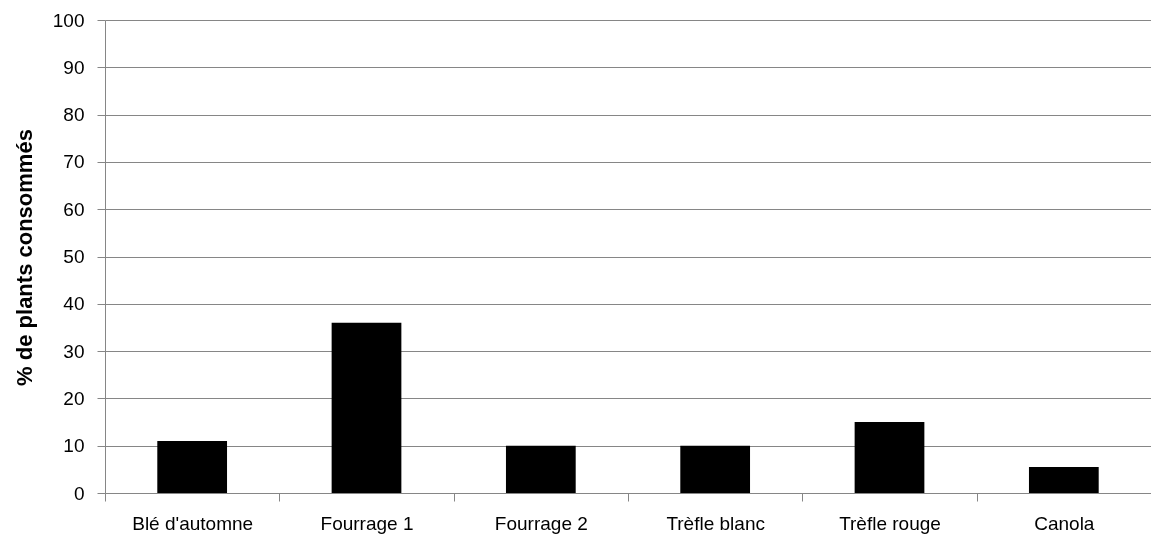  I want to click on y-axis-title: % de plants consommés, so click(24, 257).